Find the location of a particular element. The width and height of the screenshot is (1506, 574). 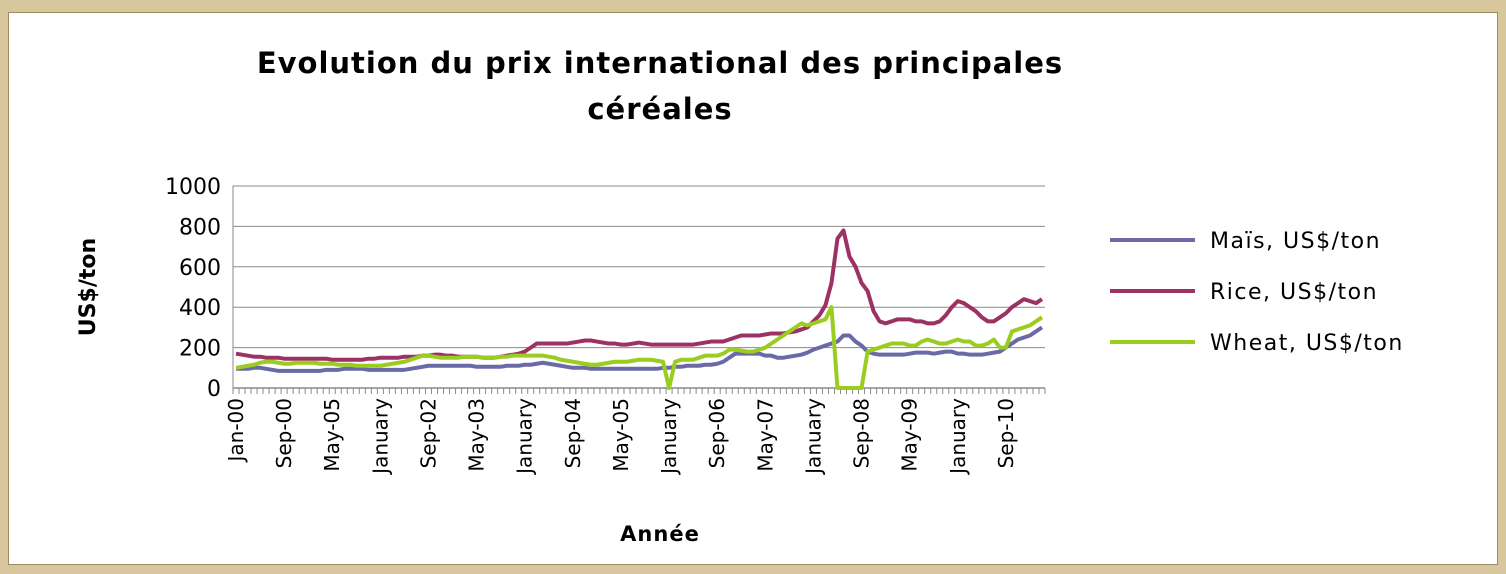

y-tick-label: 200 is located at coordinates (200, 349).